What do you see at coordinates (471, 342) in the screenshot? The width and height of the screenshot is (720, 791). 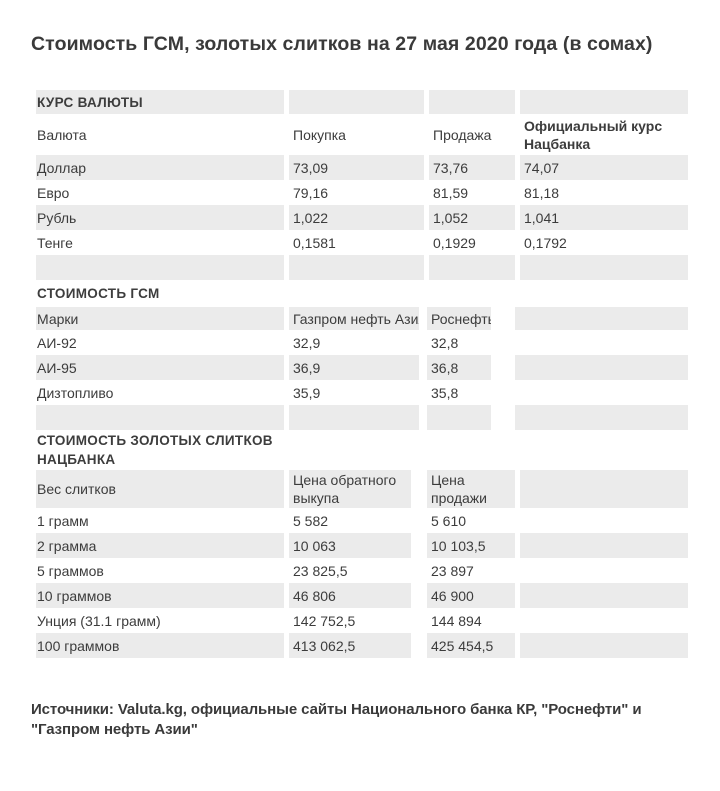 I see `table-cell: 32,8` at bounding box center [471, 342].